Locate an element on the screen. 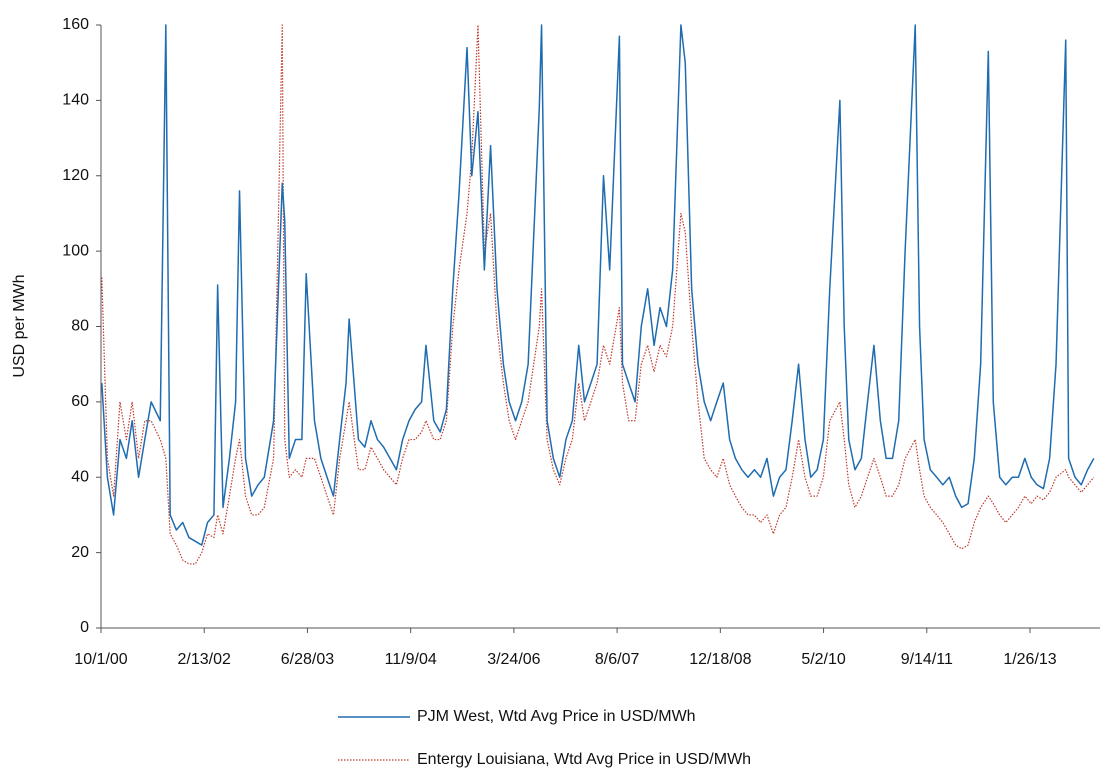 The height and width of the screenshot is (772, 1104). x-tick-label: 6/28/03 is located at coordinates (307, 659).